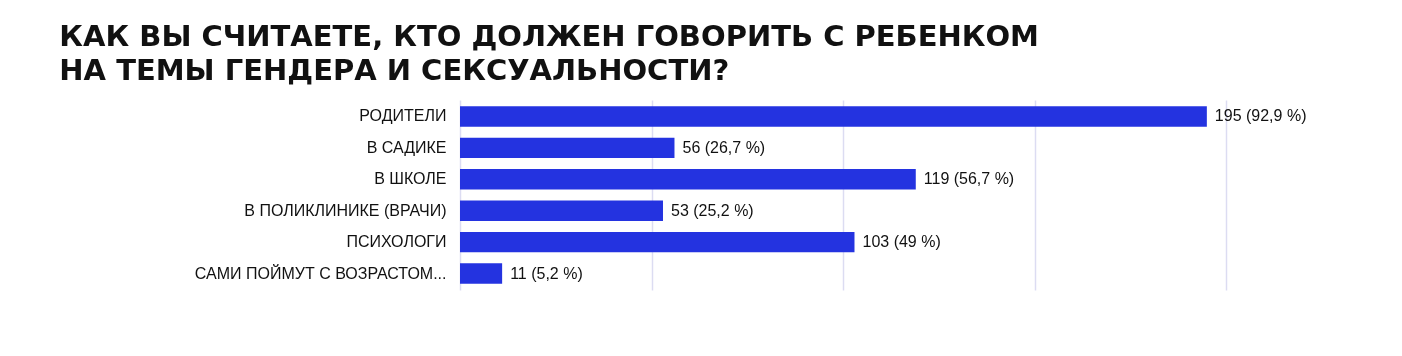  Describe the element at coordinates (969, 179) in the screenshot. I see `data-label: 119 (56,7 %)` at that location.